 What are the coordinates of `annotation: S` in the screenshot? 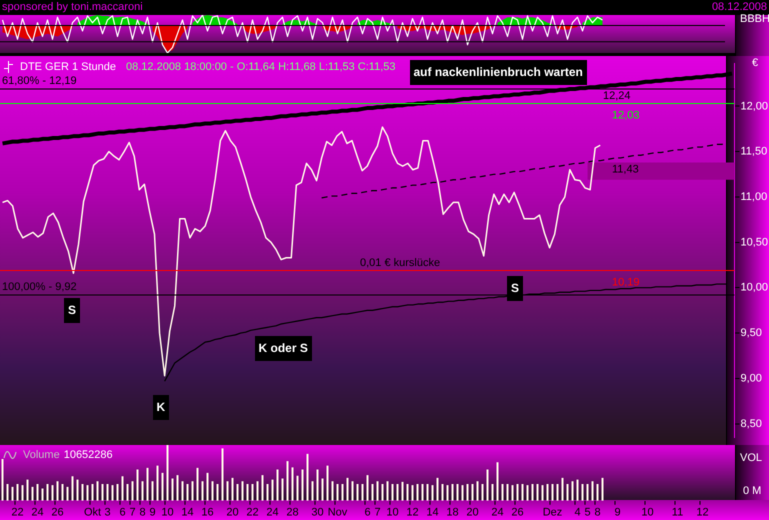 It's located at (515, 288).